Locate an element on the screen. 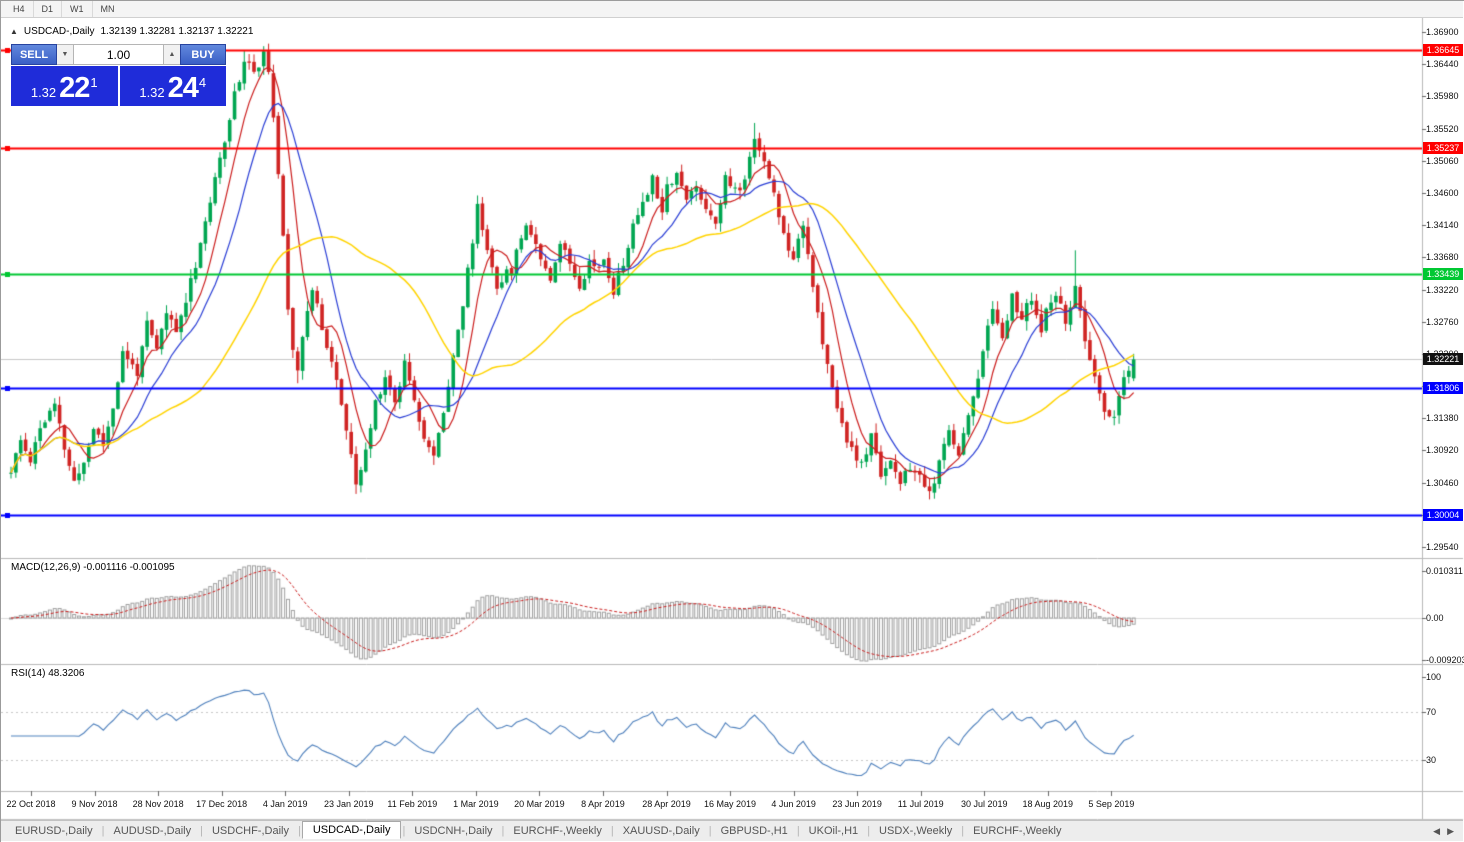  price-axis-label: 1.29540 is located at coordinates (1442, 547).